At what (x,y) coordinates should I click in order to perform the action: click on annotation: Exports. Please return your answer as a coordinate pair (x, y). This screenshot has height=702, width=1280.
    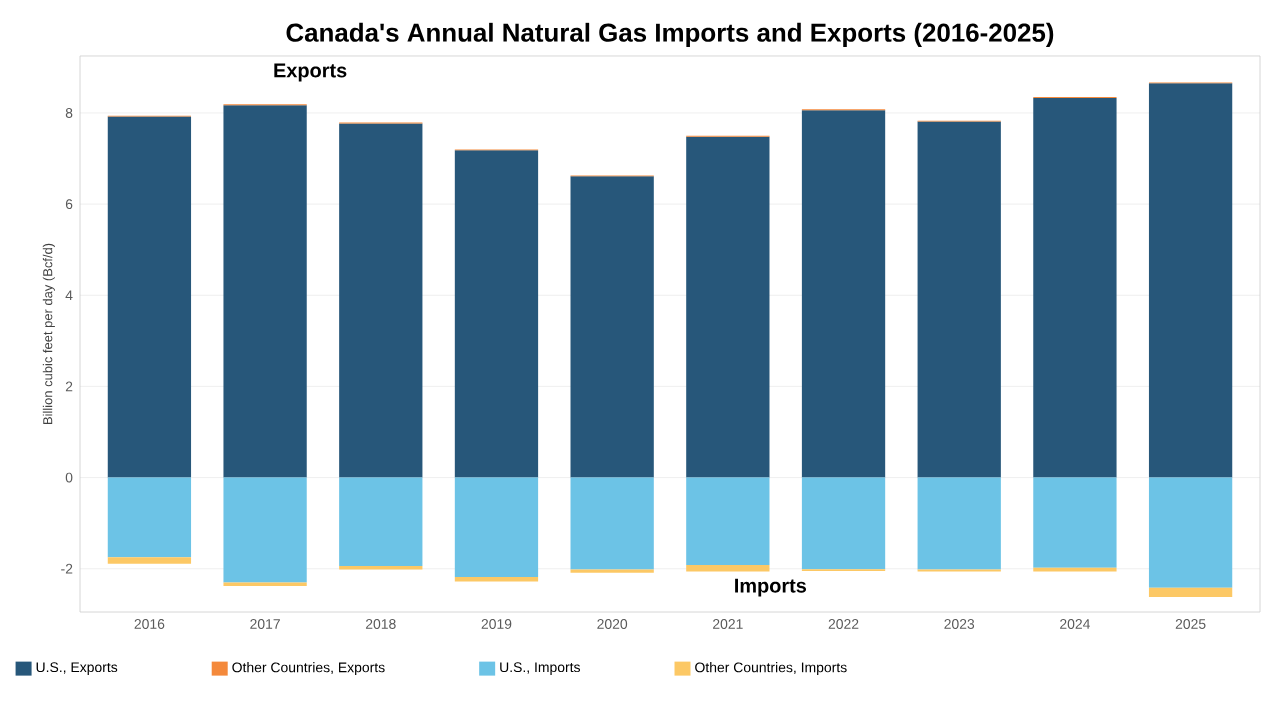
    Looking at the image, I should click on (310, 72).